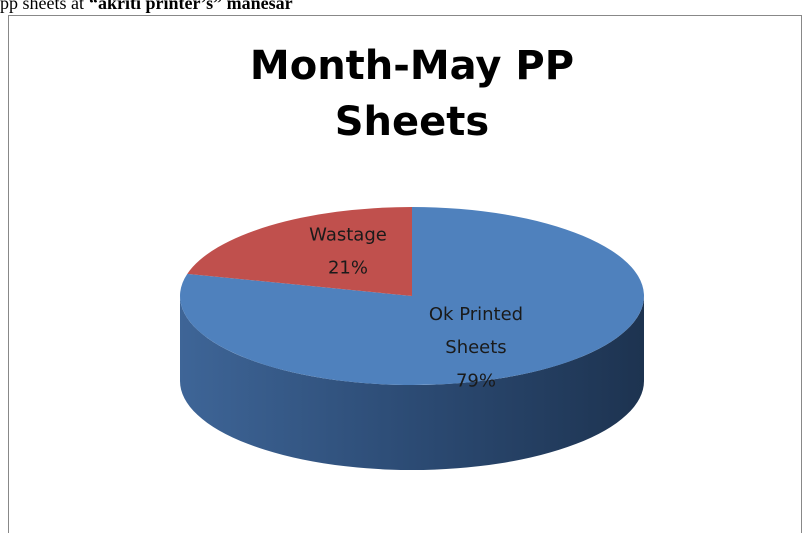  I want to click on caption-emphasis: “akriti printer’s” manesar, so click(190, 6).